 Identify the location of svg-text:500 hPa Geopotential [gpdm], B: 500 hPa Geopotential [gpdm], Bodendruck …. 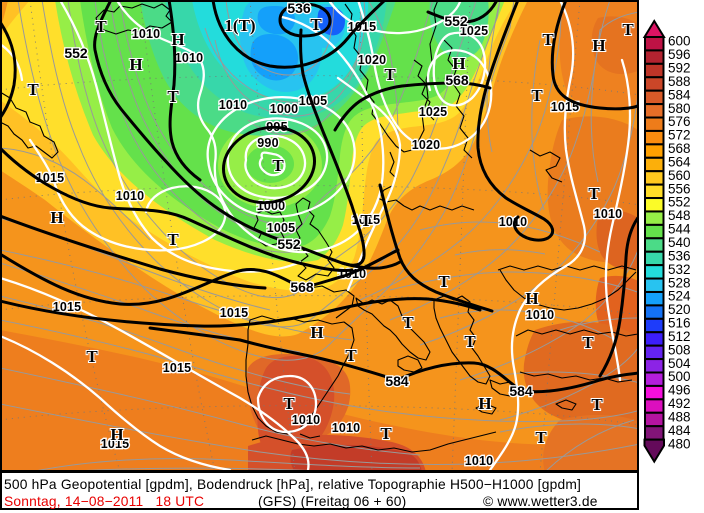
(292, 484).